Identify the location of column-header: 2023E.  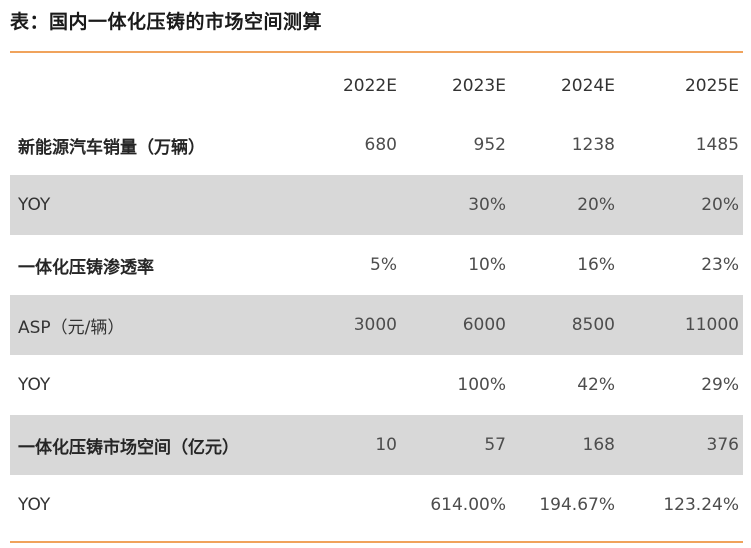
(478, 86).